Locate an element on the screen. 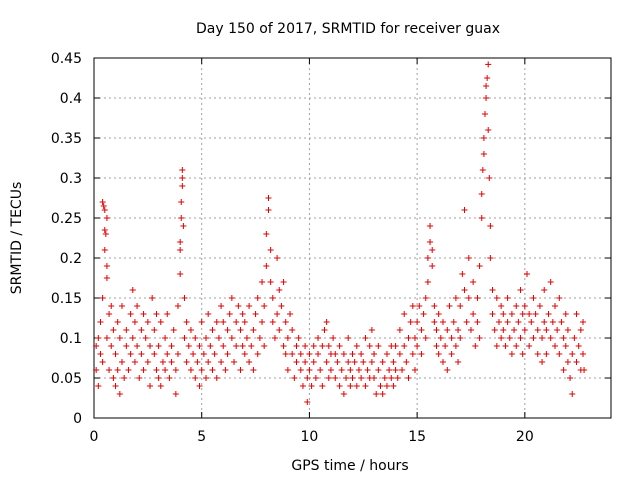  y-tick-label: 0.4 is located at coordinates (71, 99).